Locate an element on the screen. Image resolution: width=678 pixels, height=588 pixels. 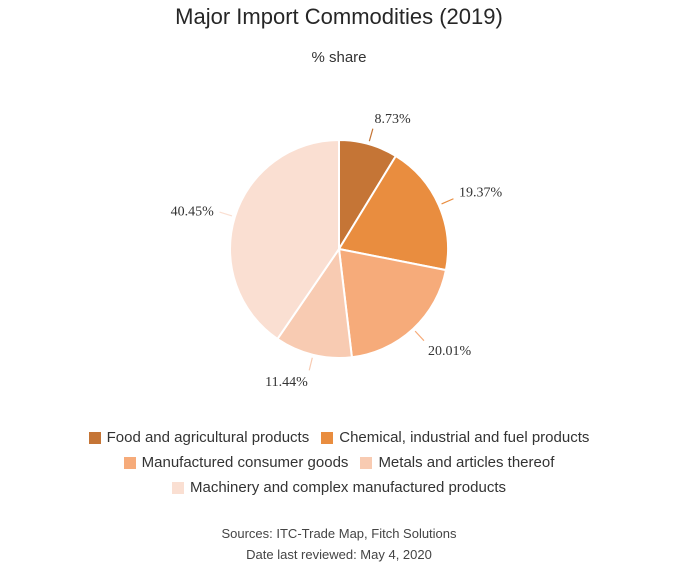
legend-item-metals: Metals and articles thereof is located at coordinates (457, 462).